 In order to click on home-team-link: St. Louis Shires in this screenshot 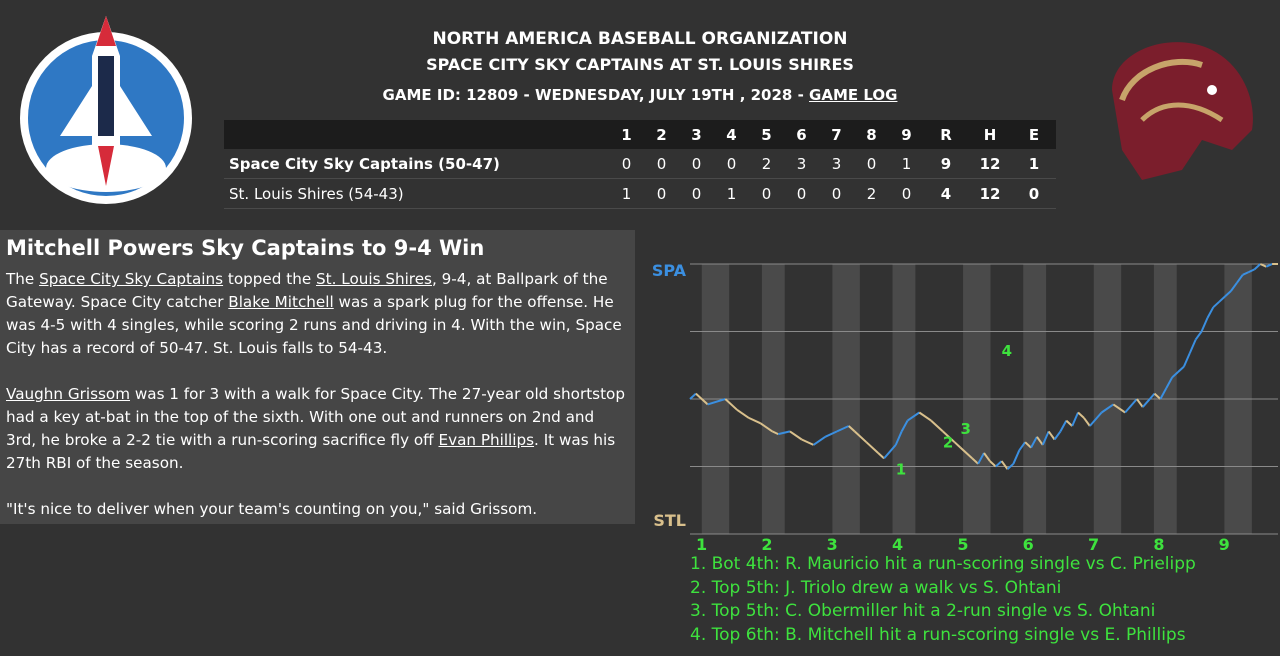, I will do `click(374, 279)`.